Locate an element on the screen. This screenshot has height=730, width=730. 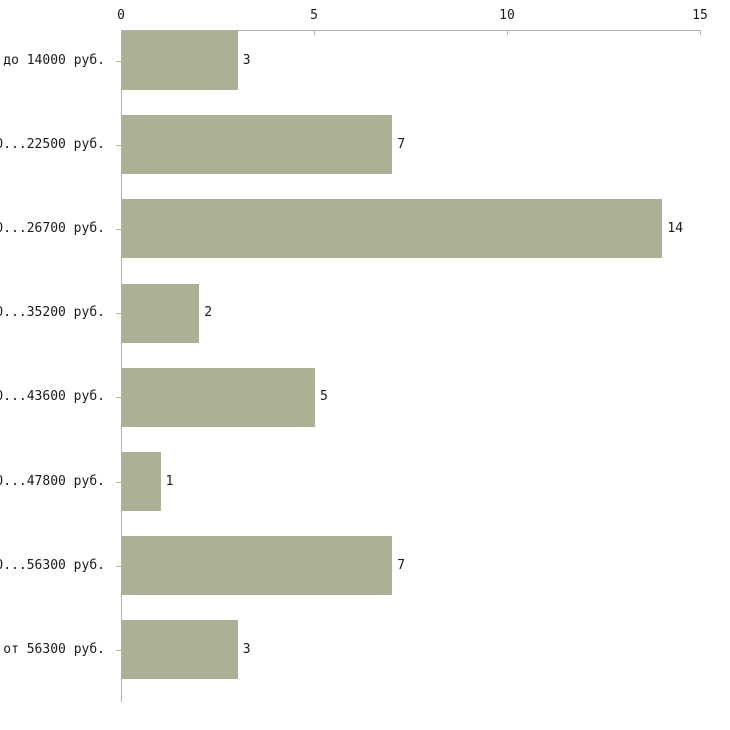
y-axis-category-label: 43600...47800 руб. is located at coordinates (52, 481).